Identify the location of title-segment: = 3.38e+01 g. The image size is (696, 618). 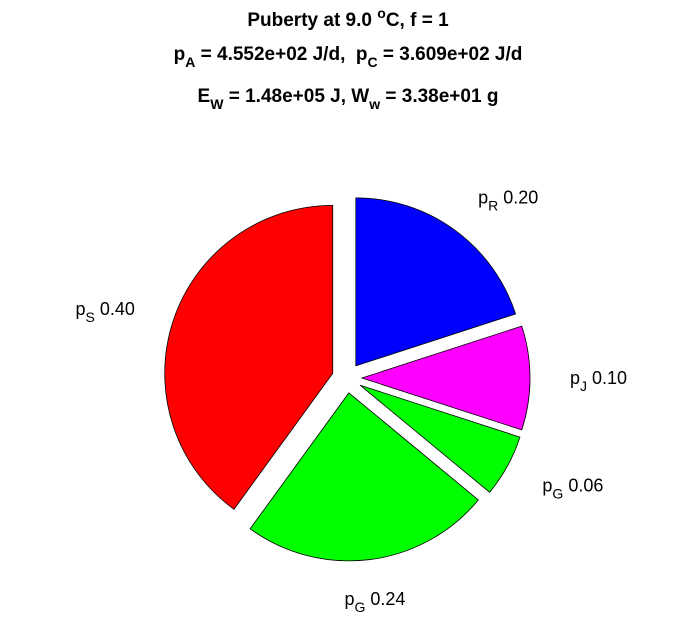
(439, 96).